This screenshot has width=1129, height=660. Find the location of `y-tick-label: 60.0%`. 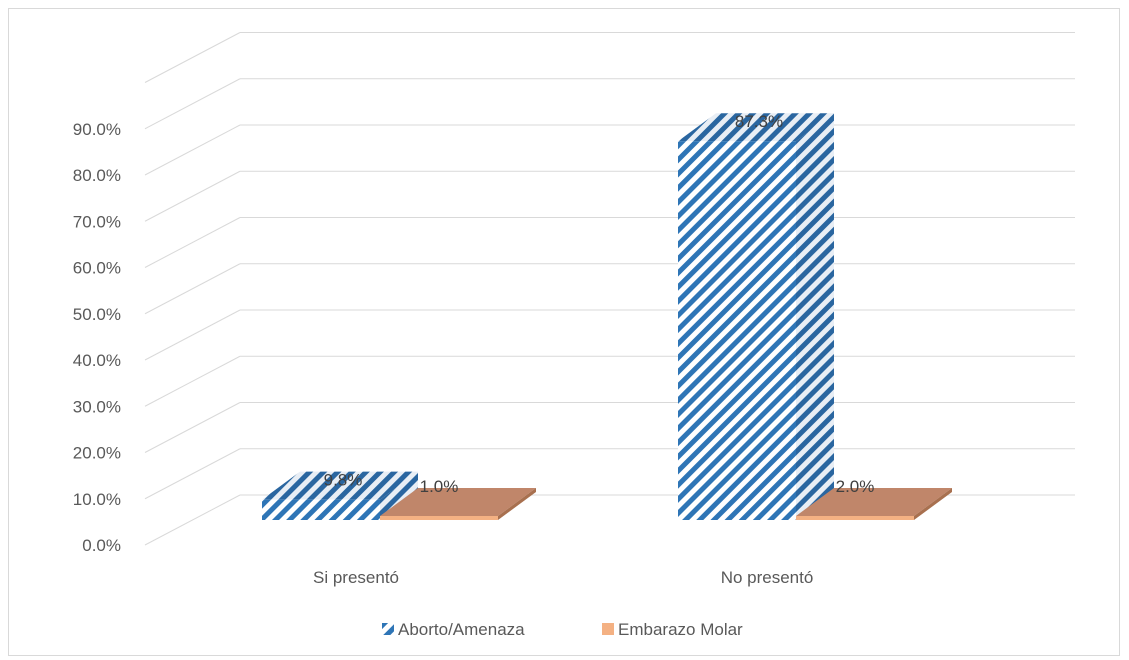

y-tick-label: 60.0% is located at coordinates (97, 268).